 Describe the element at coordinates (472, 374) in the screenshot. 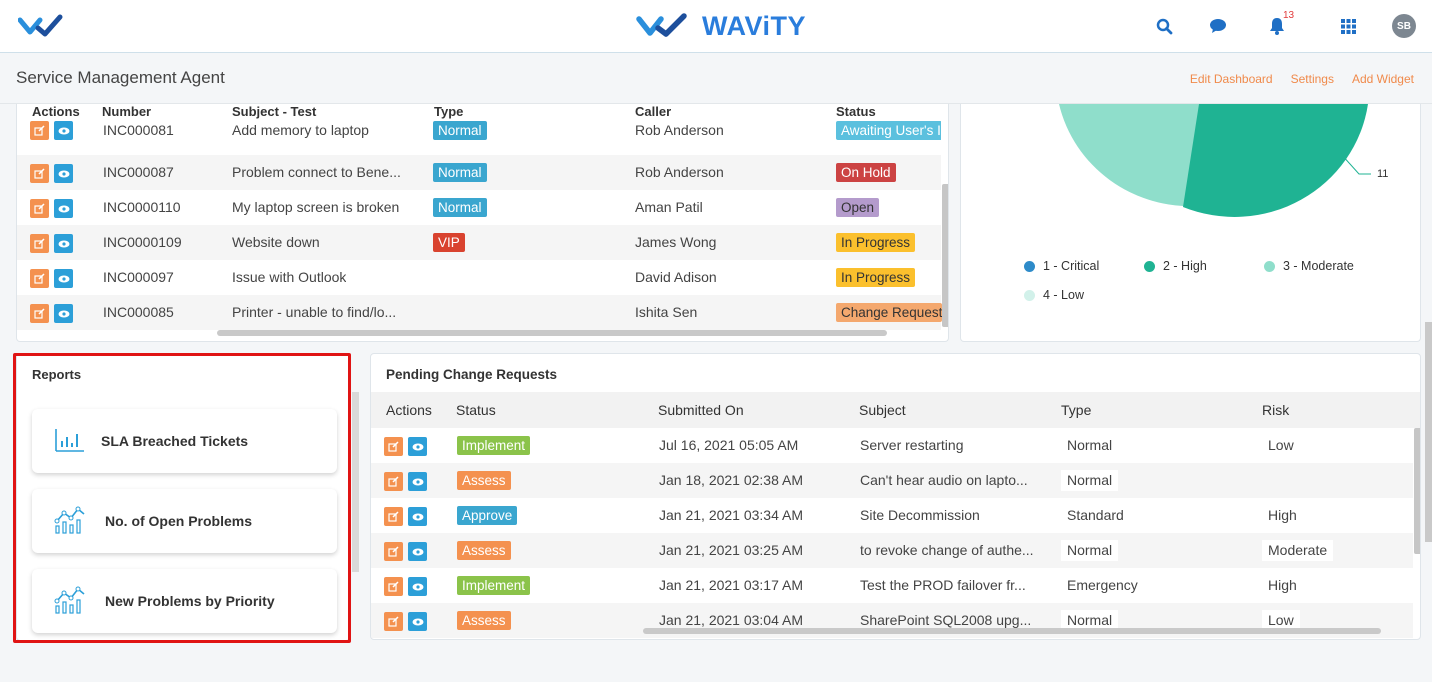

I see `pcr-title: Pending Change Requests` at that location.